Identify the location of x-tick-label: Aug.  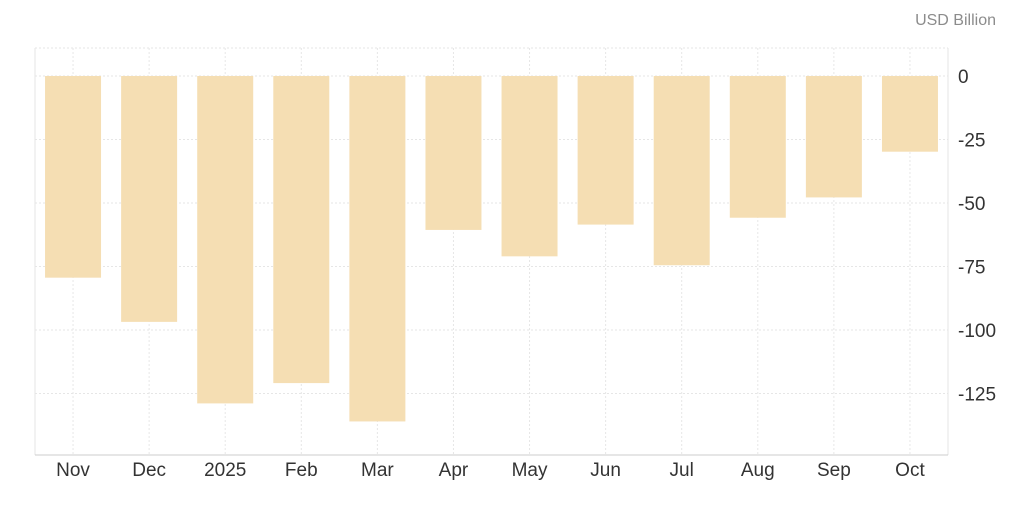
(758, 470).